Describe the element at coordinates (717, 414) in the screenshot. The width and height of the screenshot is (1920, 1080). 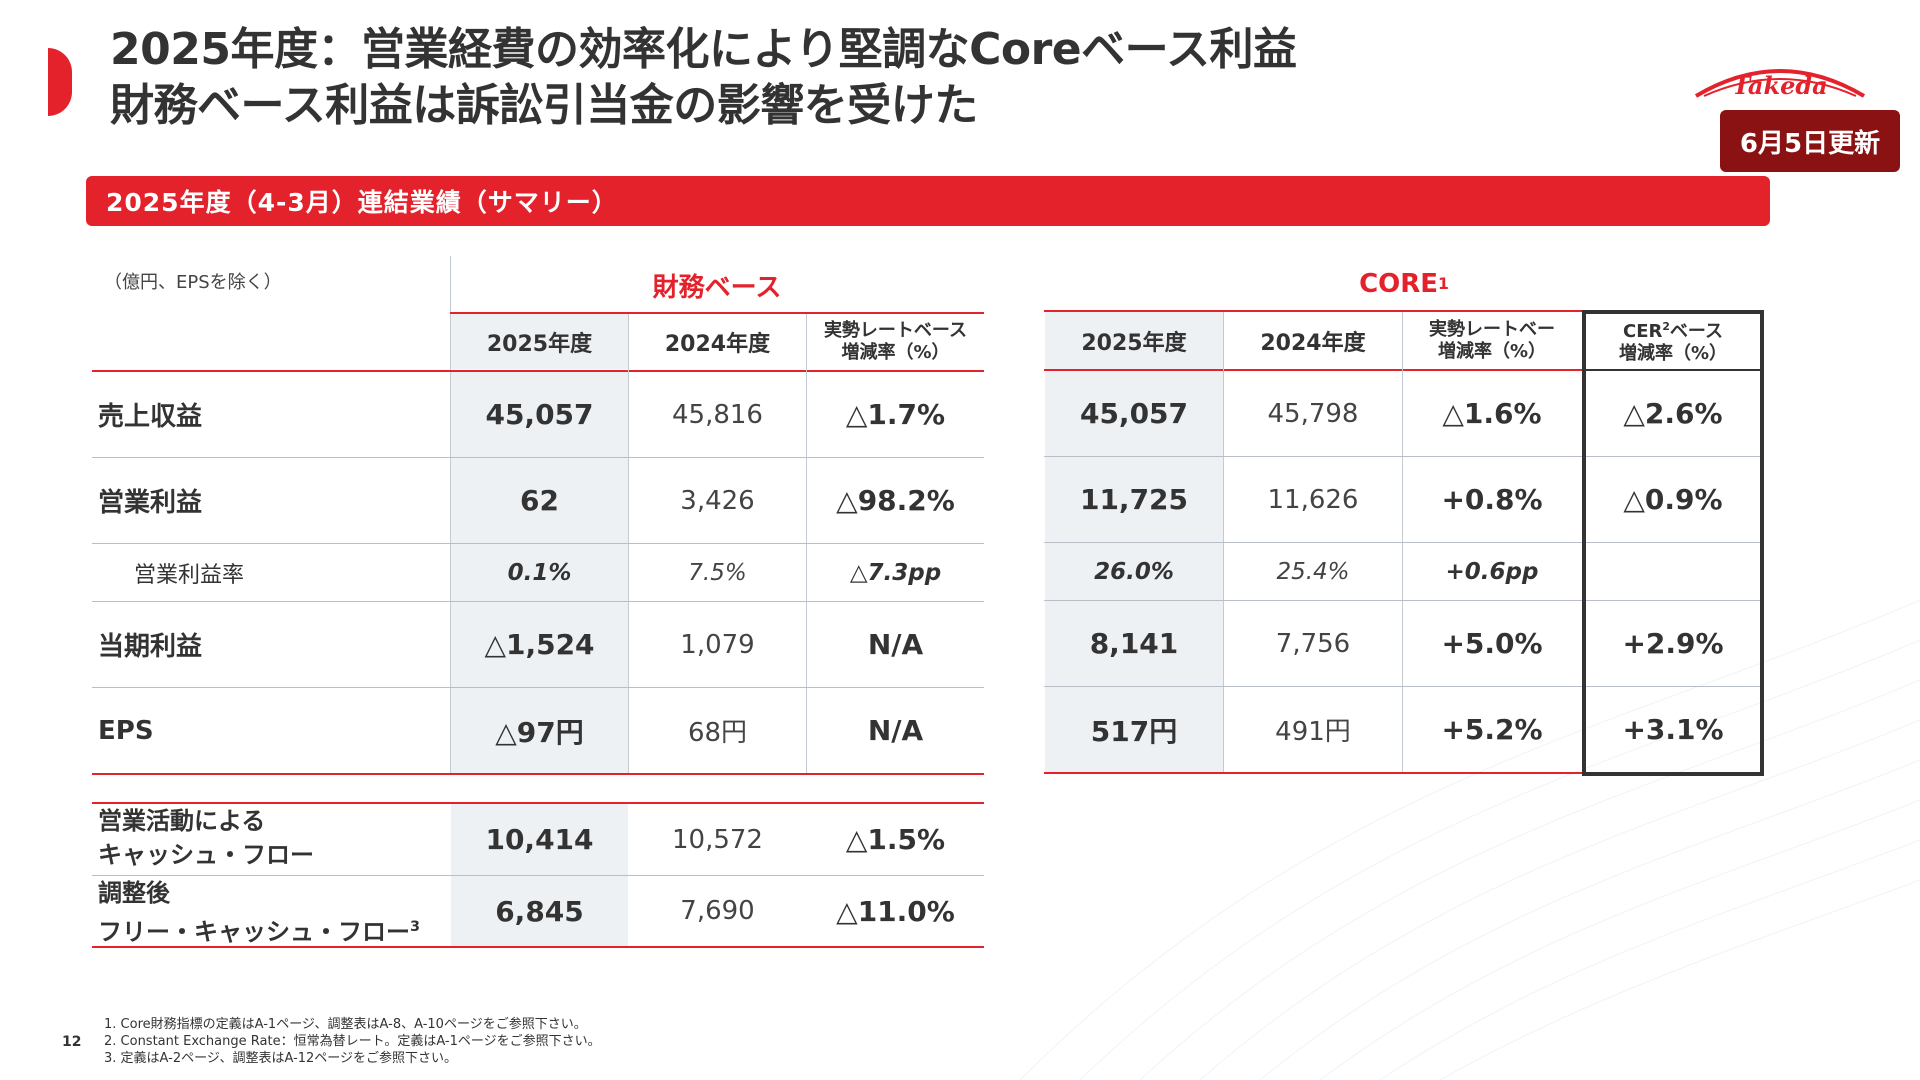
I see `fin-revenue-fy2024: 45,816` at that location.